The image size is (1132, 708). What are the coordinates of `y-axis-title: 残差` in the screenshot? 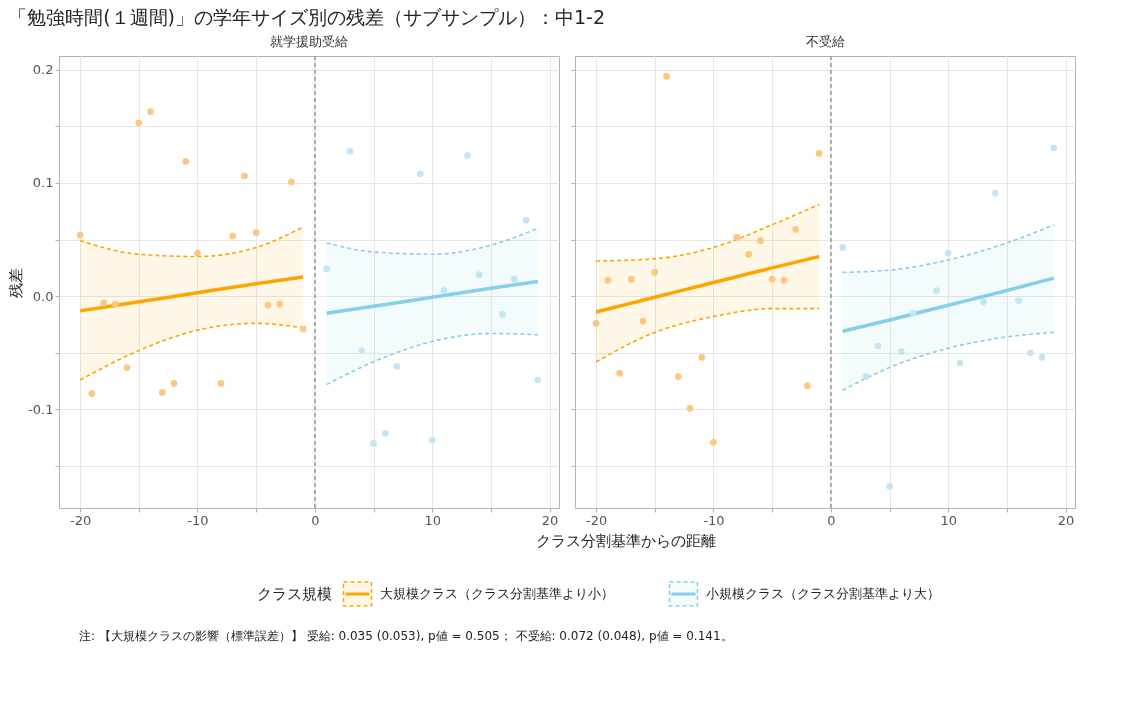 It's located at (16, 282).